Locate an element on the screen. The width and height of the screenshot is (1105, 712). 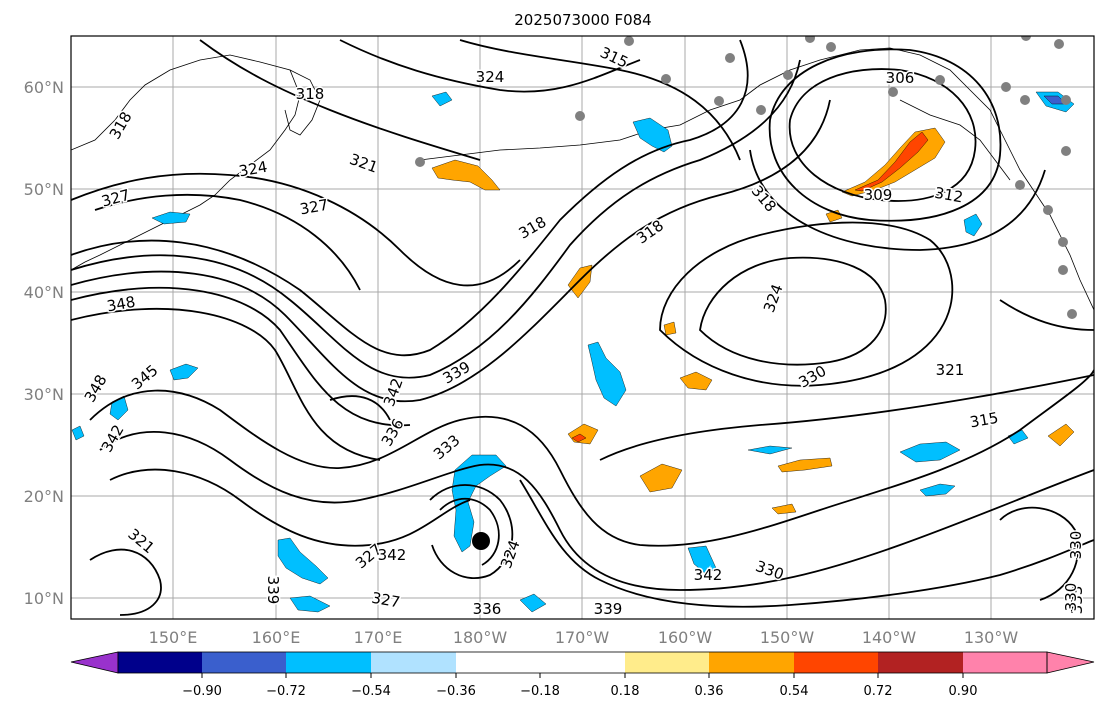
lat-label: 40°N is located at coordinates (44, 292).